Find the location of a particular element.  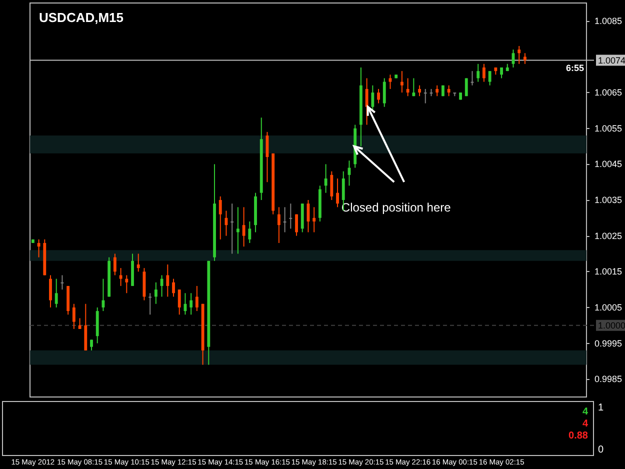

y-tick-label: 1.0025 is located at coordinates (608, 235).